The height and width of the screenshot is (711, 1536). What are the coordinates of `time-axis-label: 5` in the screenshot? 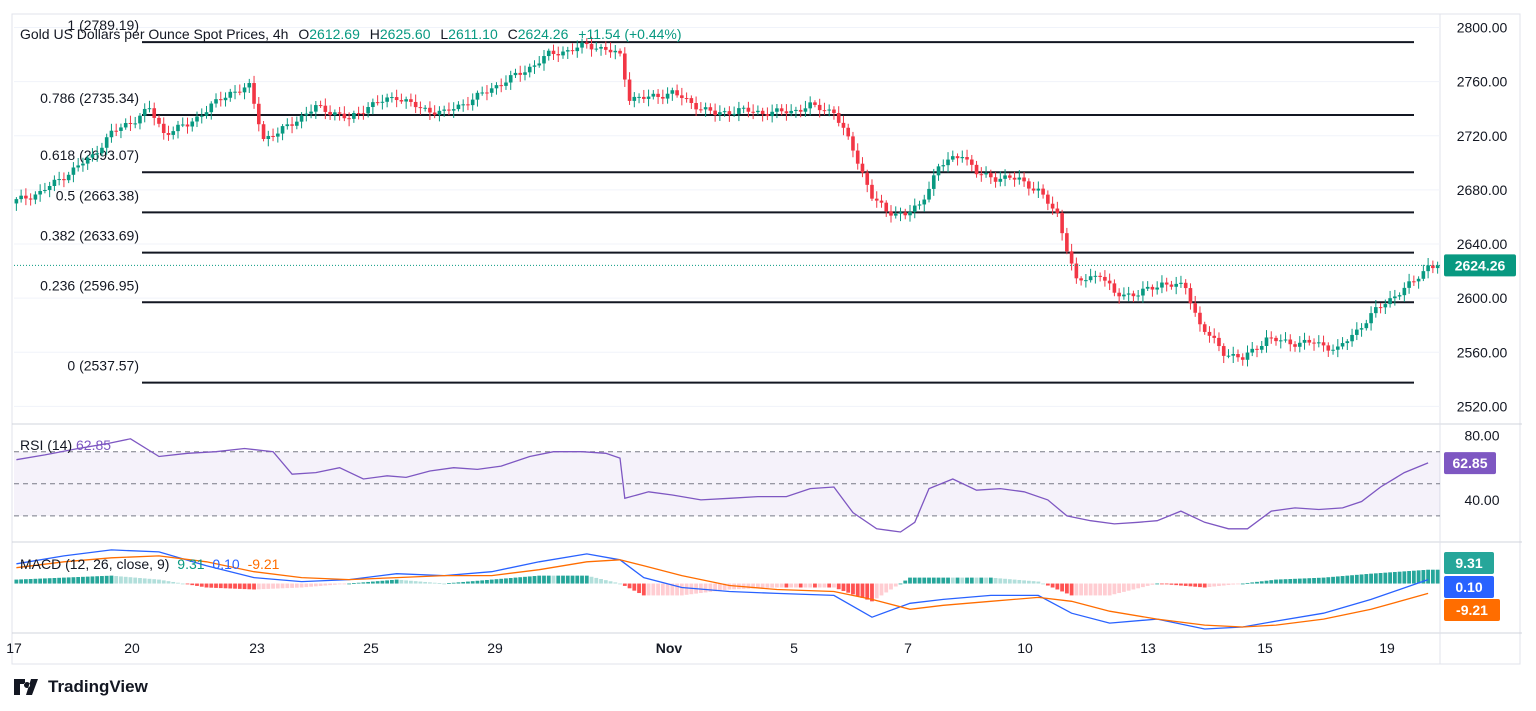 It's located at (794, 648).